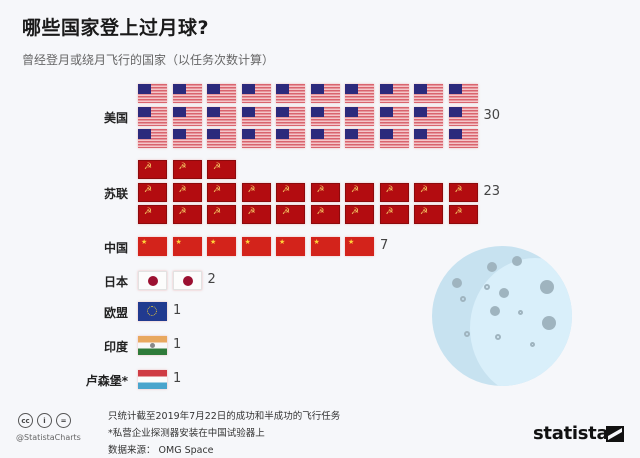  I want to click on flag-icon-eu, so click(152, 311).